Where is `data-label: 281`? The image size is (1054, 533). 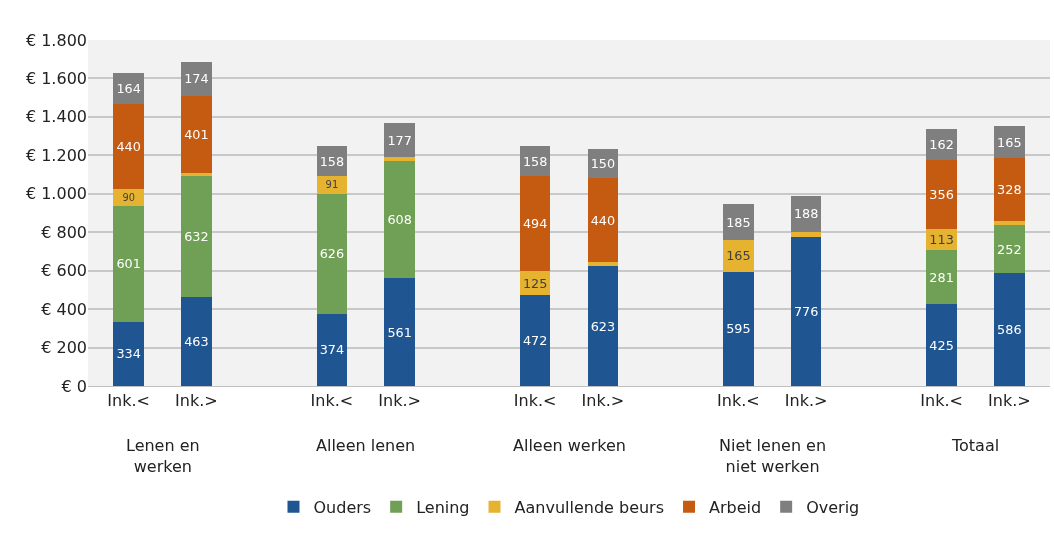
data-label: 281 is located at coordinates (941, 277).